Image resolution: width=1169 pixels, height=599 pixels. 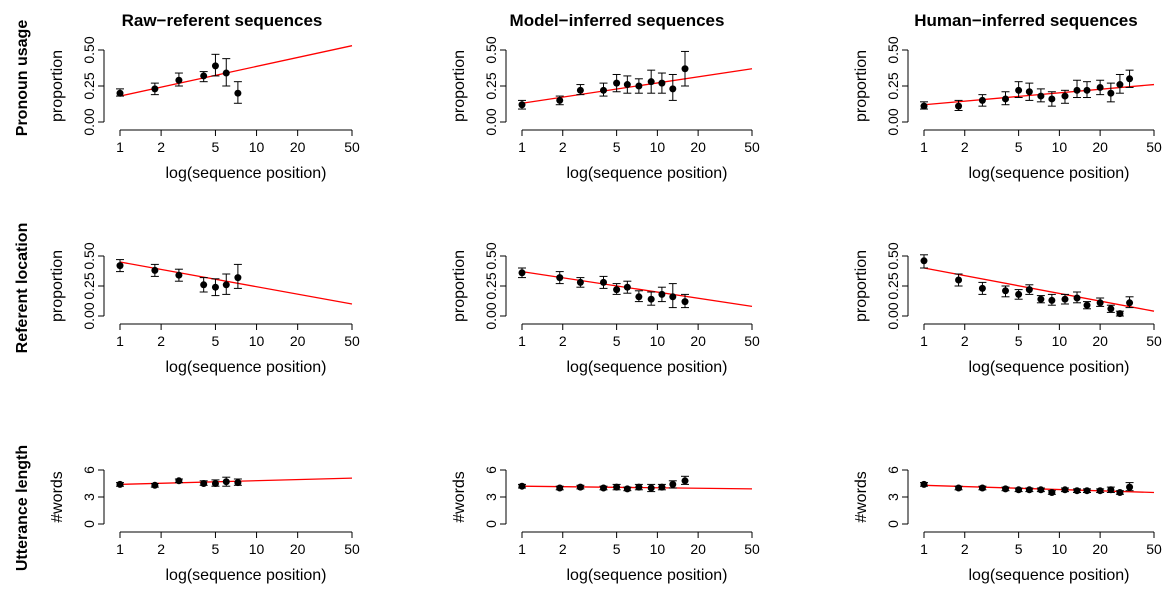 I want to click on x-tick-label: 20, so click(x=698, y=341).